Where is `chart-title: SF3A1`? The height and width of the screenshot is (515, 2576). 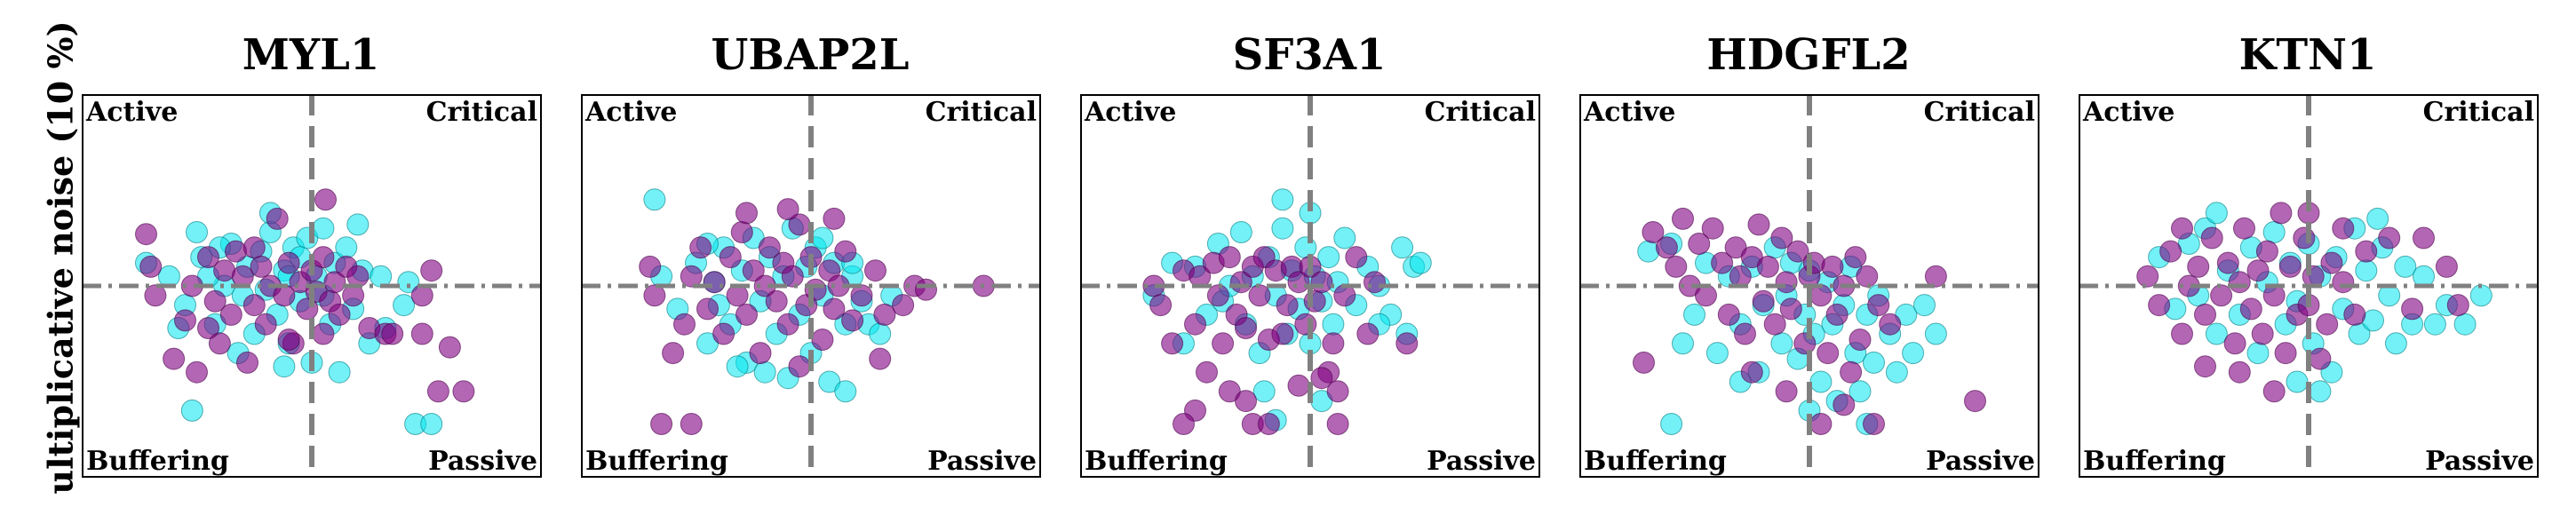 chart-title: SF3A1 is located at coordinates (1309, 55).